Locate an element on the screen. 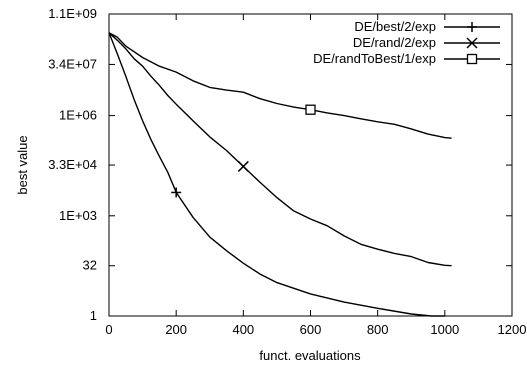 This screenshot has width=527, height=369. y-axis-label: best value is located at coordinates (22, 164).